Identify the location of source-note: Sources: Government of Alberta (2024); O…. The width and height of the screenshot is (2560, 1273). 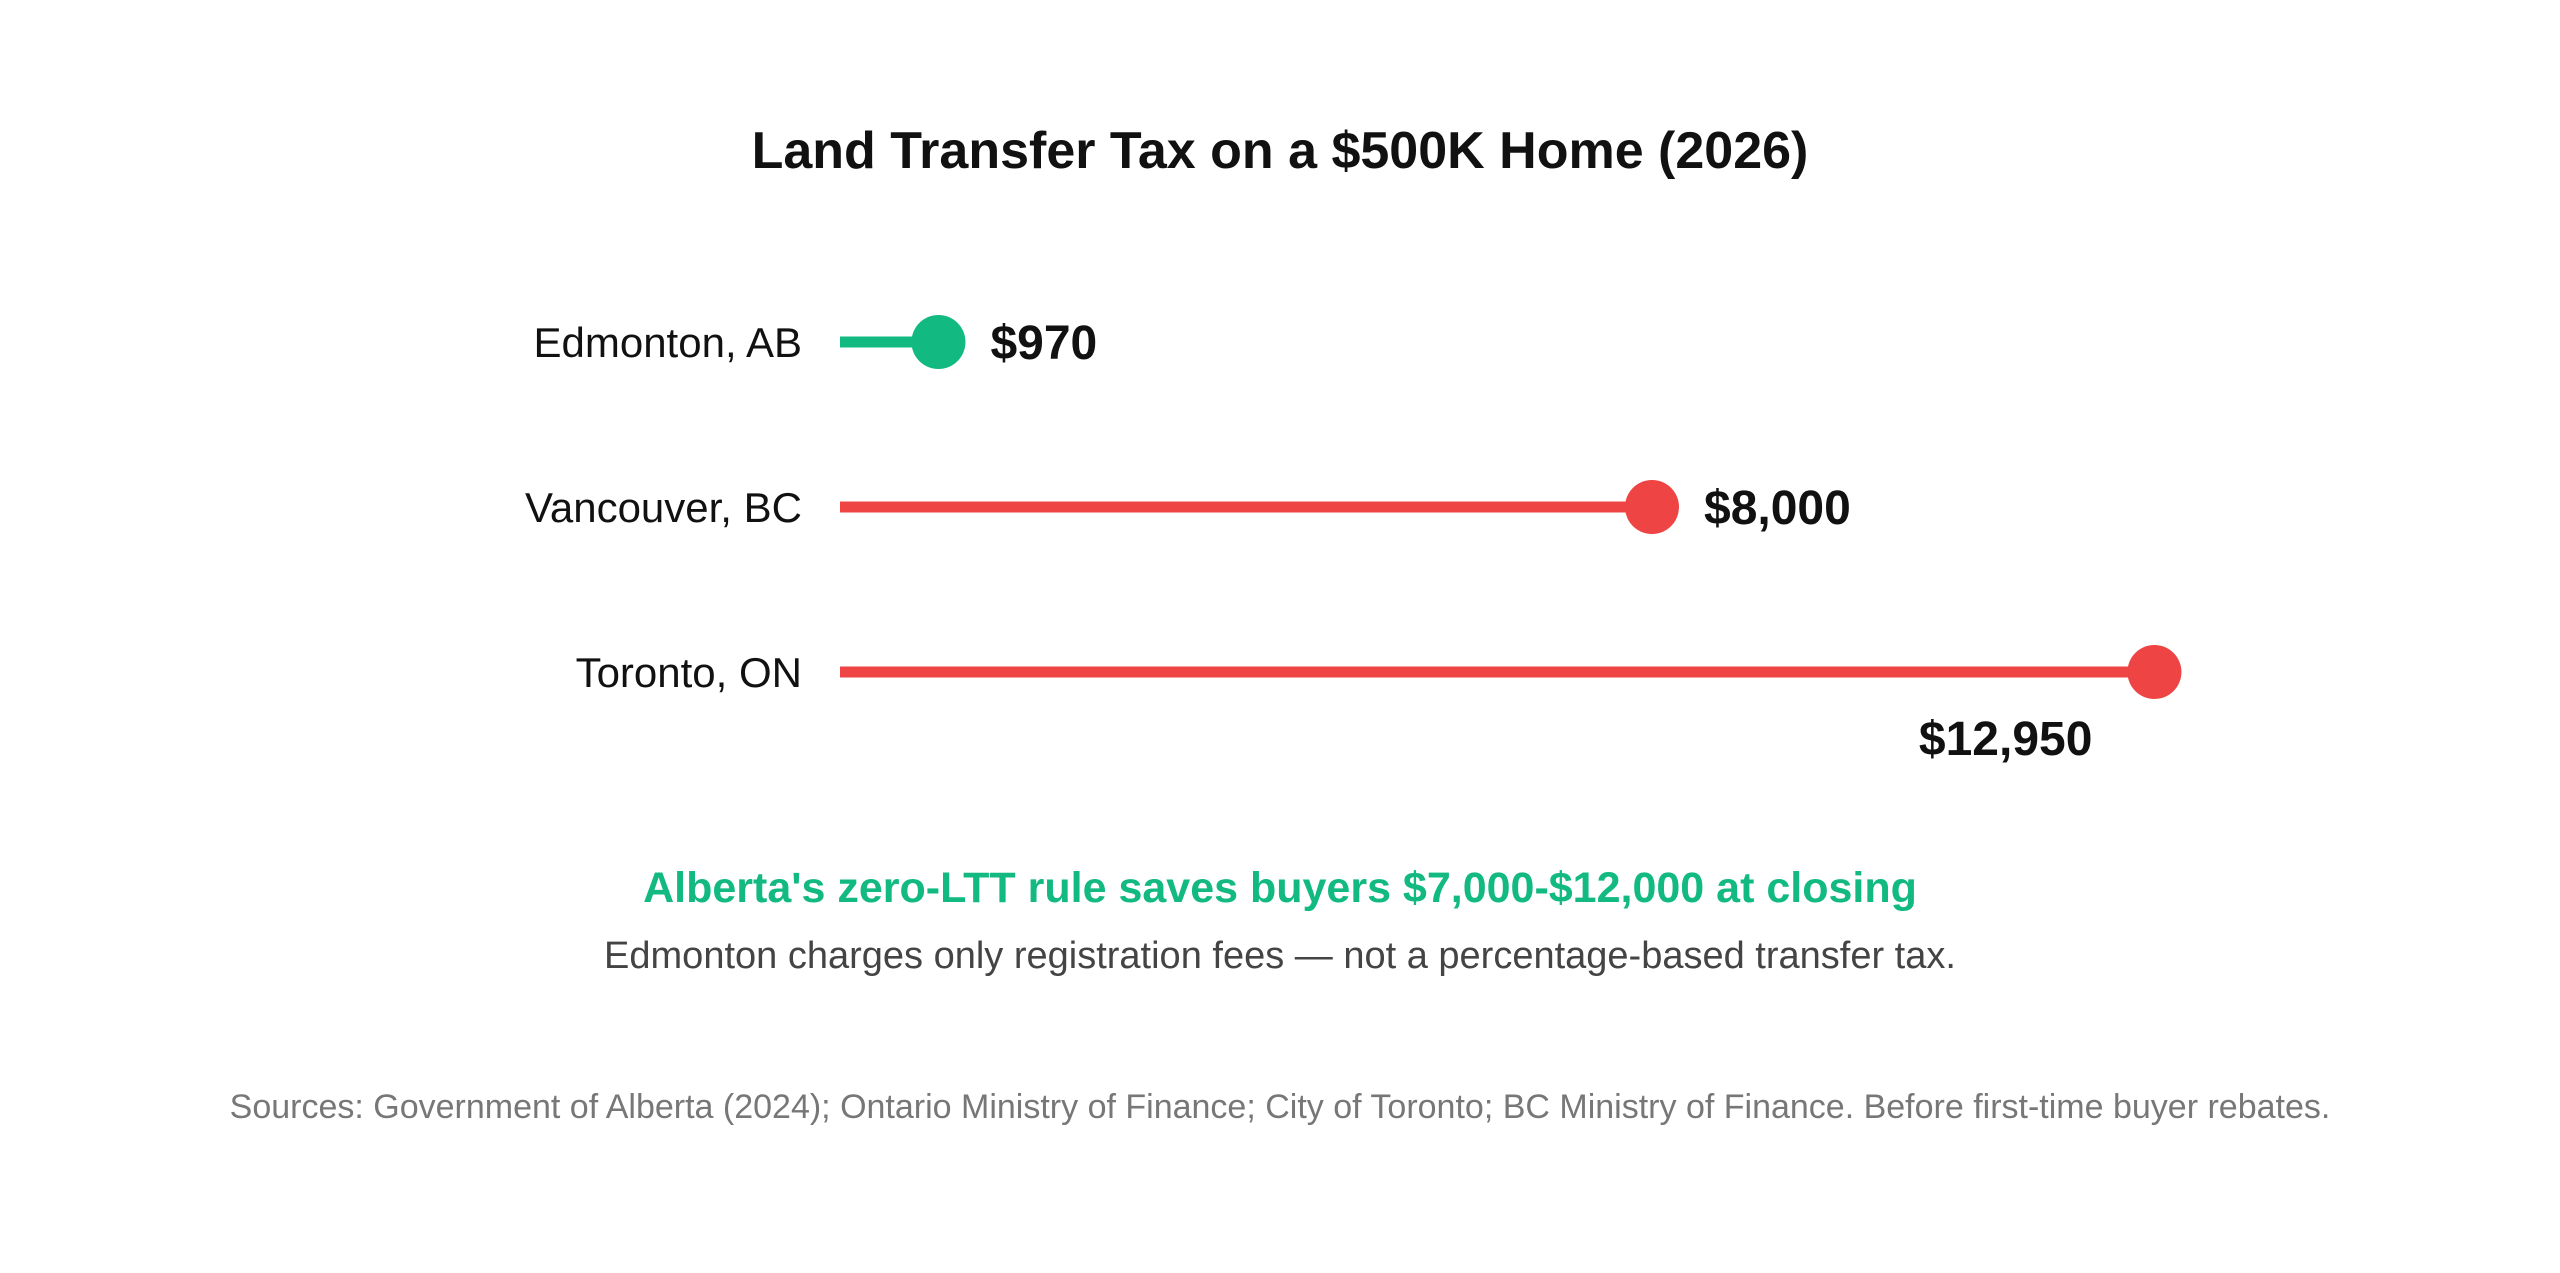
(1280, 1107).